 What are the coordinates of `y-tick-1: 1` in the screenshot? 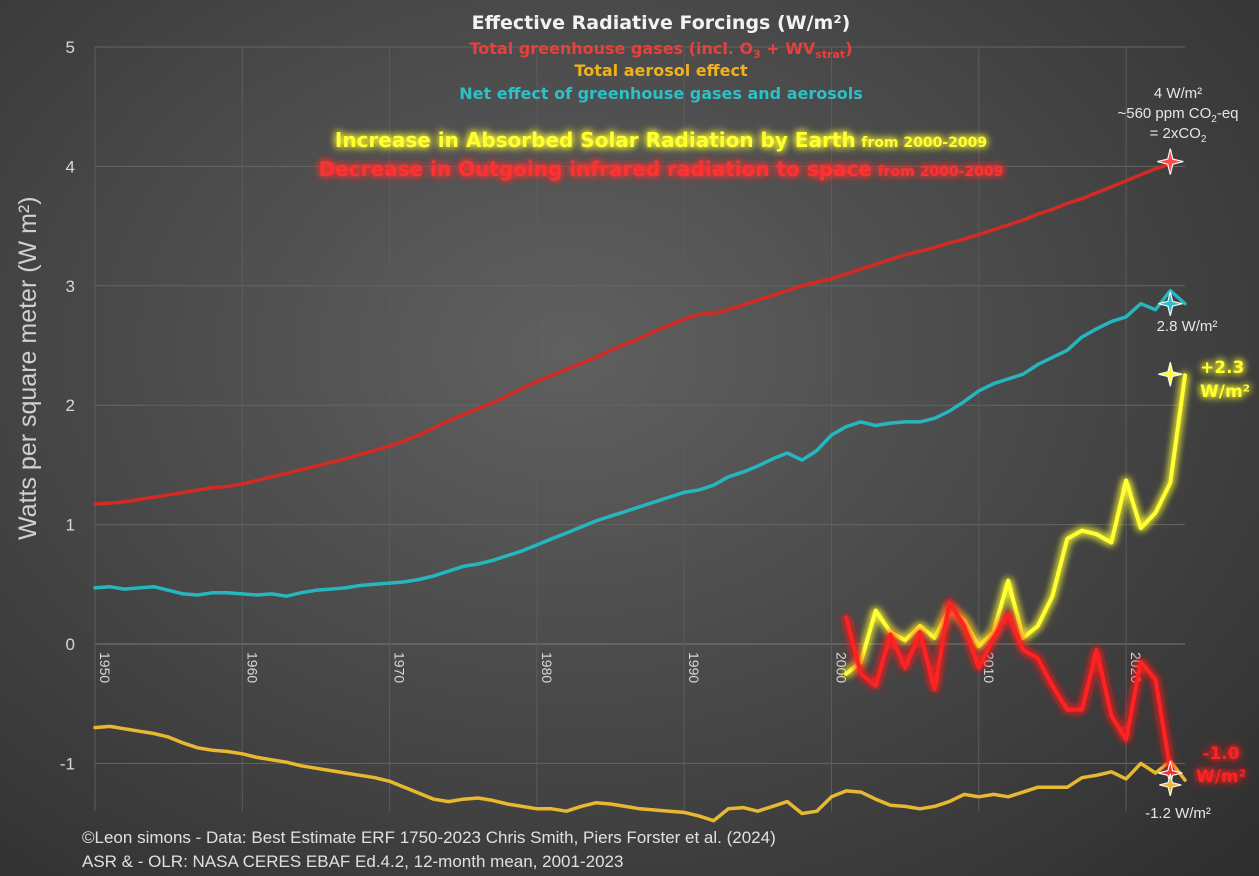 It's located at (70, 525).